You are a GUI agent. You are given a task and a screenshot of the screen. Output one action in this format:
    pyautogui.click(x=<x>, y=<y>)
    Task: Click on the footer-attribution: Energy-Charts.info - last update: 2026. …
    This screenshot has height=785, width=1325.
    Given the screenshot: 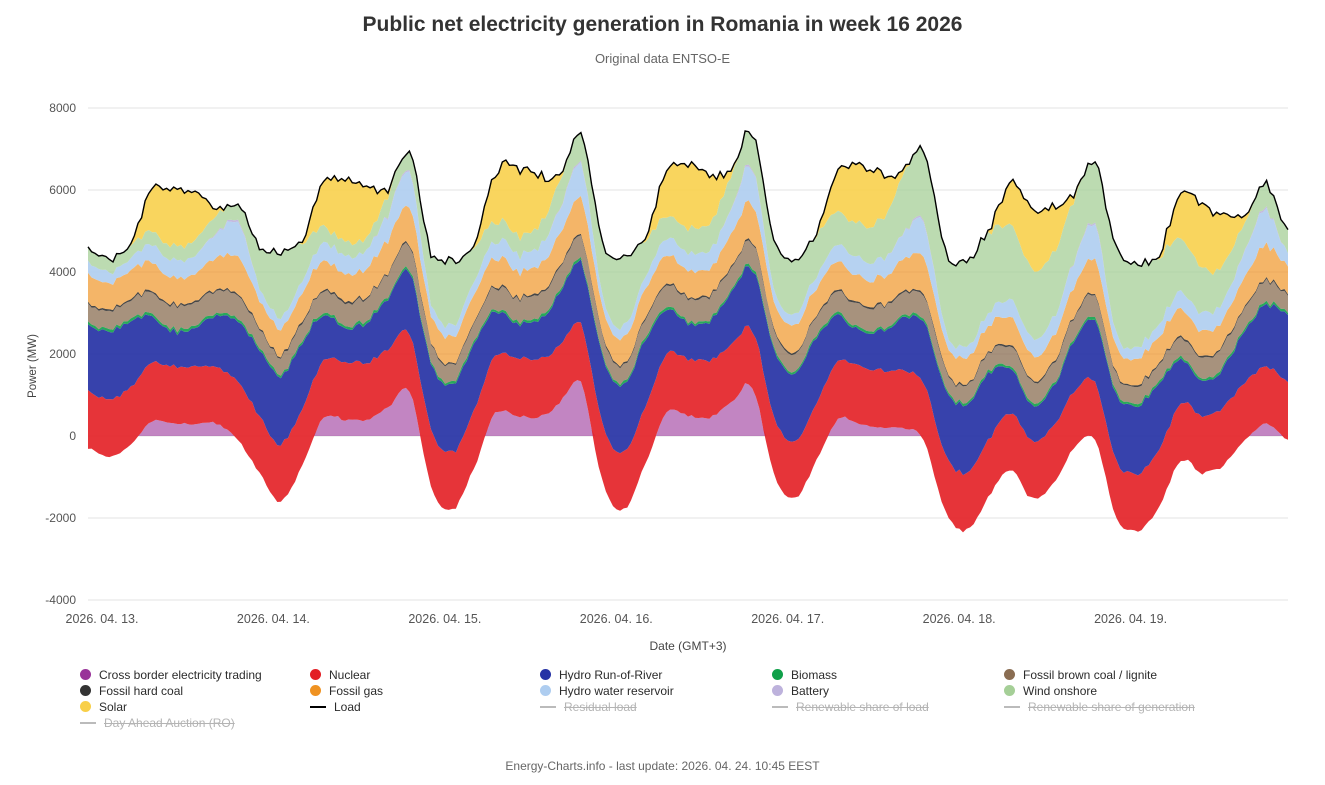 What is the action you would take?
    pyautogui.click(x=662, y=766)
    